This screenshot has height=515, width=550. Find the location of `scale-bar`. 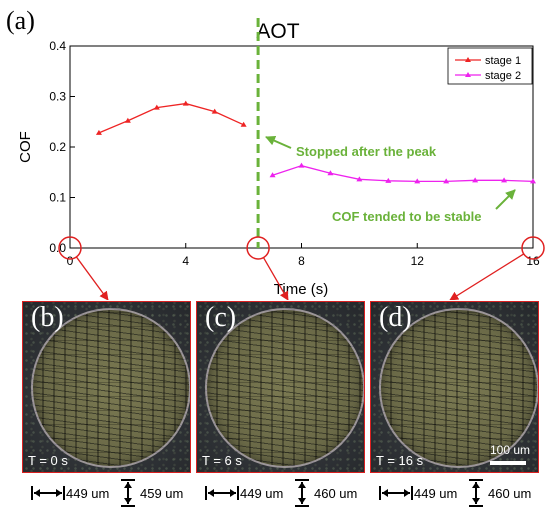

scale-bar is located at coordinates (508, 463).